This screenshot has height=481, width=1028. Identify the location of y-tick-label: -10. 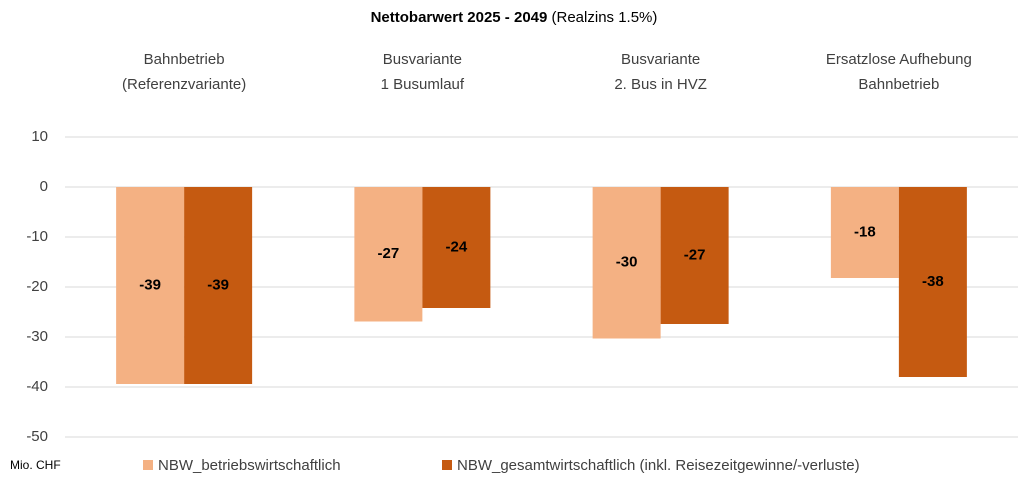
(37, 236).